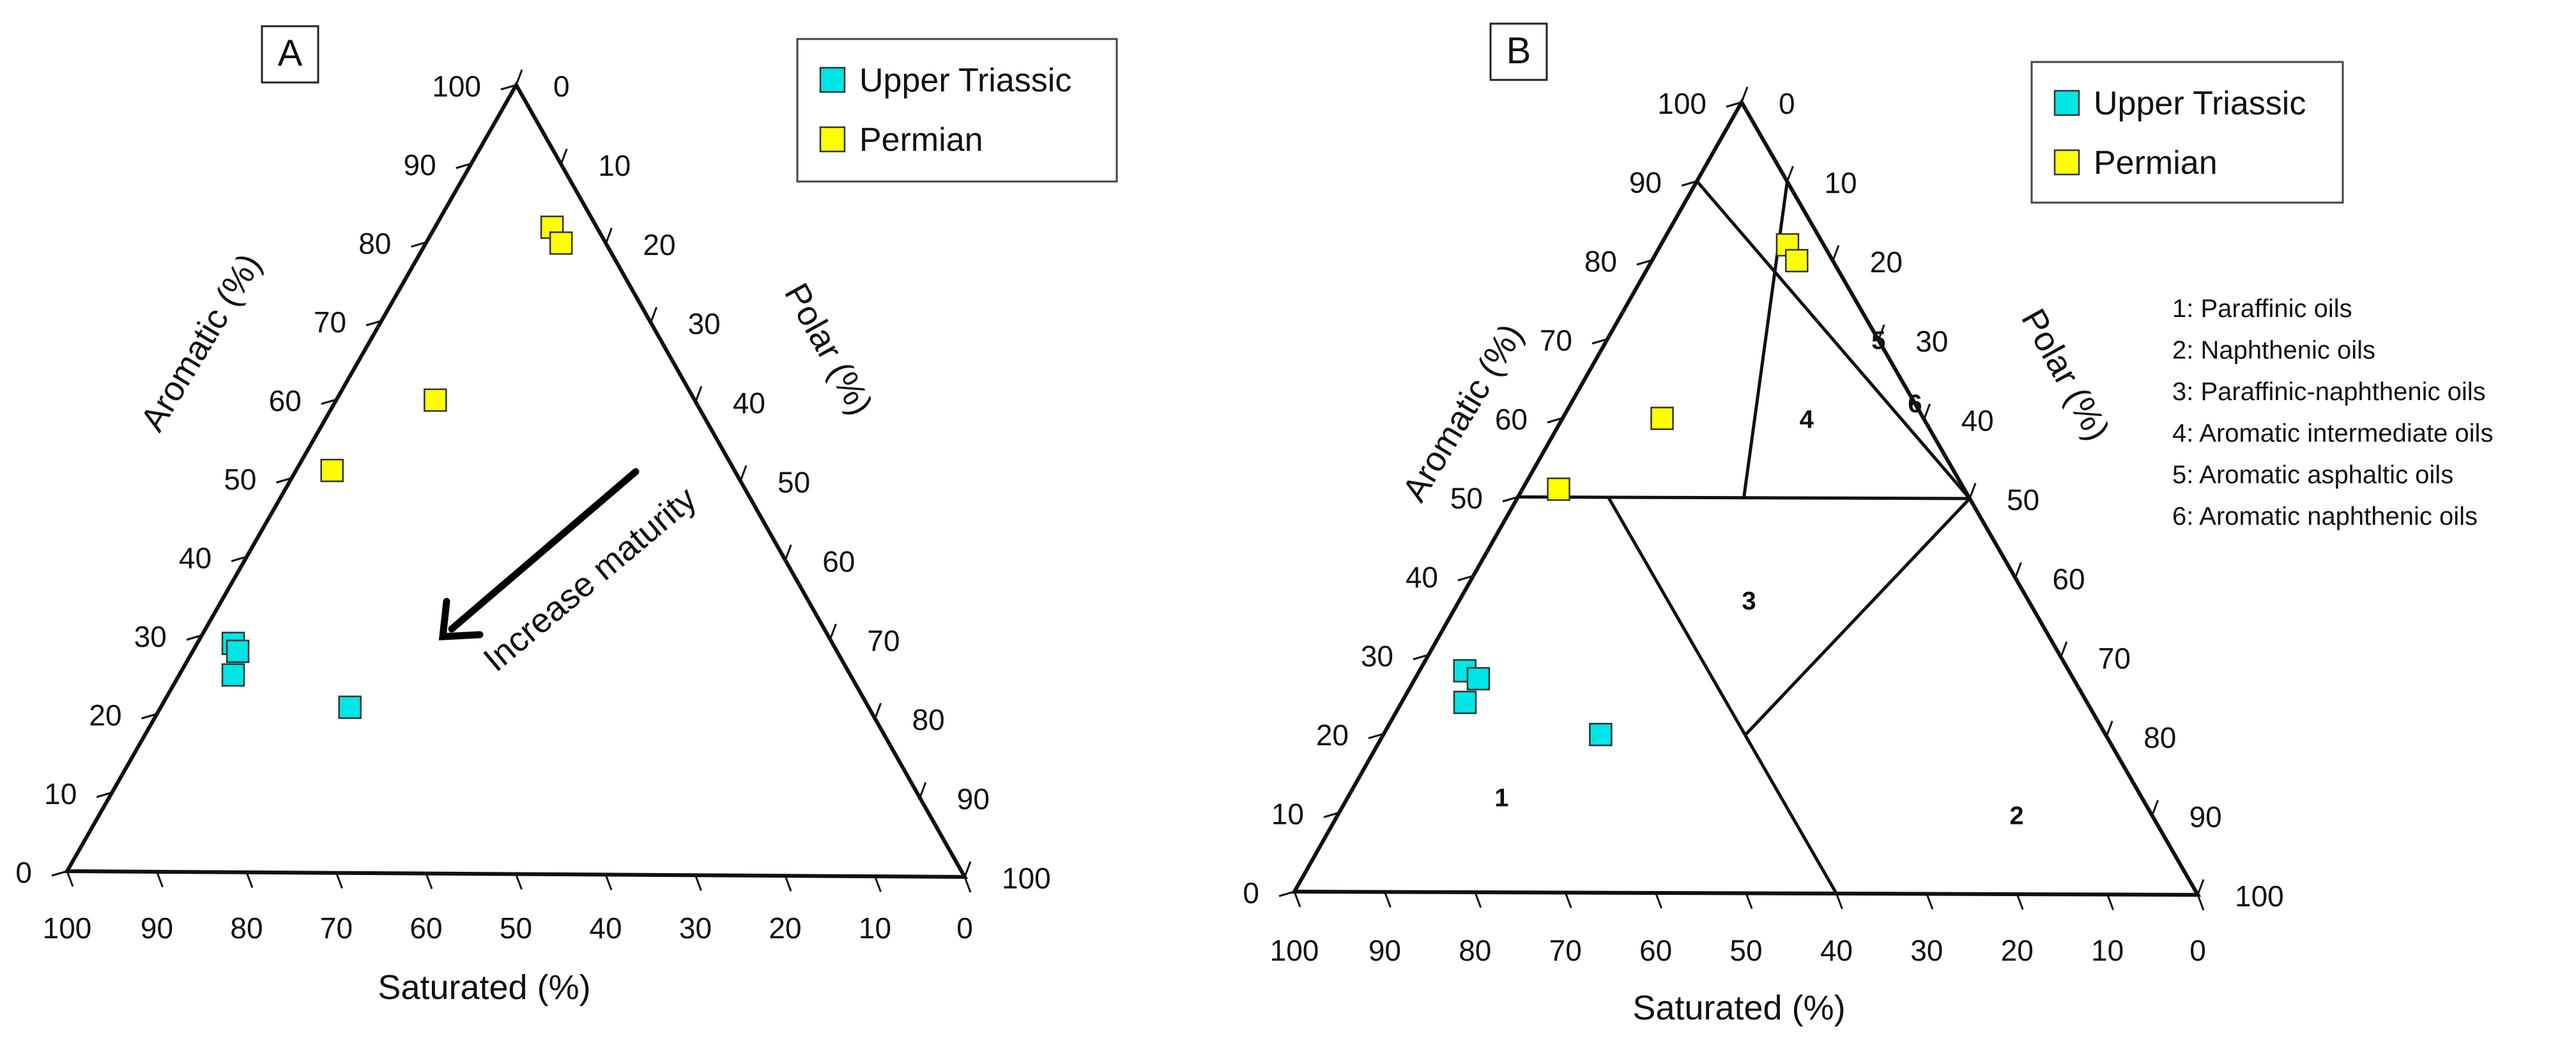 The image size is (2576, 1038). I want to click on region-zone-label: 4, so click(1807, 419).